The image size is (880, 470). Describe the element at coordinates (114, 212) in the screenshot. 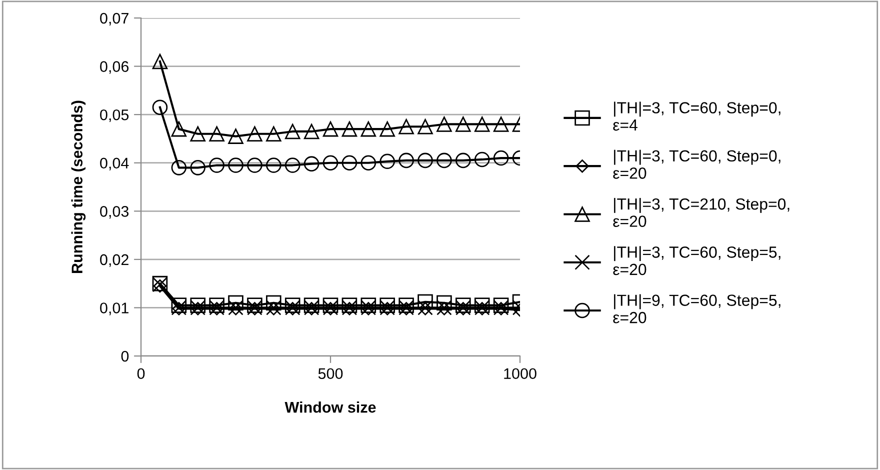

I see `y-tick-label: 0,03` at that location.